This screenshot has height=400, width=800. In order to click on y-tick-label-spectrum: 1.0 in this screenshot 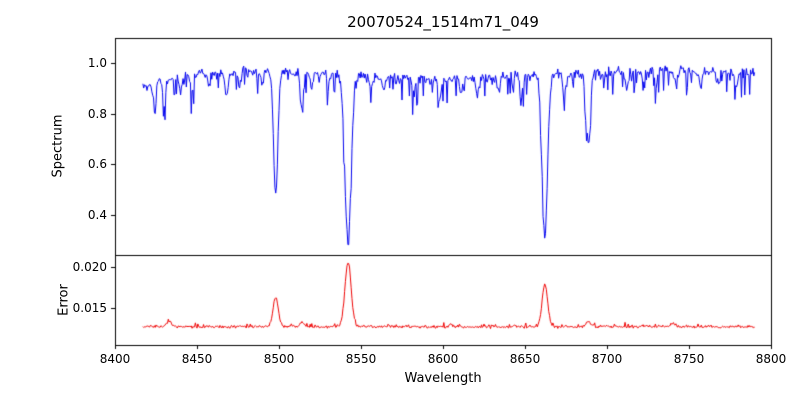, I will do `click(97, 63)`.